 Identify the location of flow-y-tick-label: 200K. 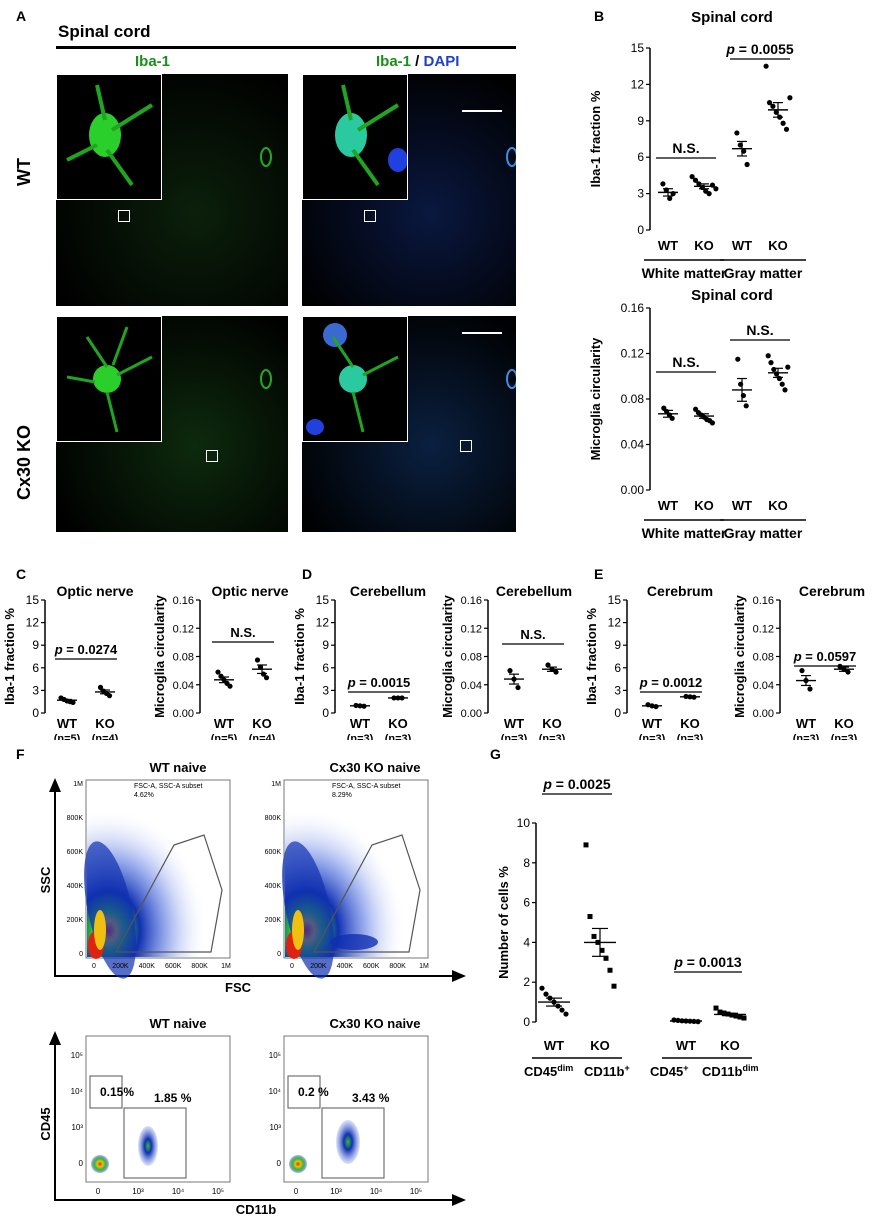
(273, 920).